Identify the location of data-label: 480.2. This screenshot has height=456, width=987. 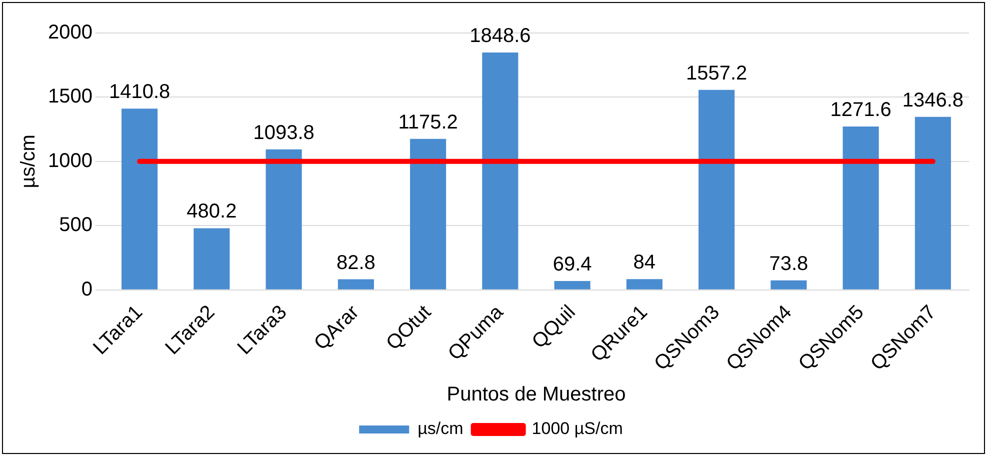
(211, 211).